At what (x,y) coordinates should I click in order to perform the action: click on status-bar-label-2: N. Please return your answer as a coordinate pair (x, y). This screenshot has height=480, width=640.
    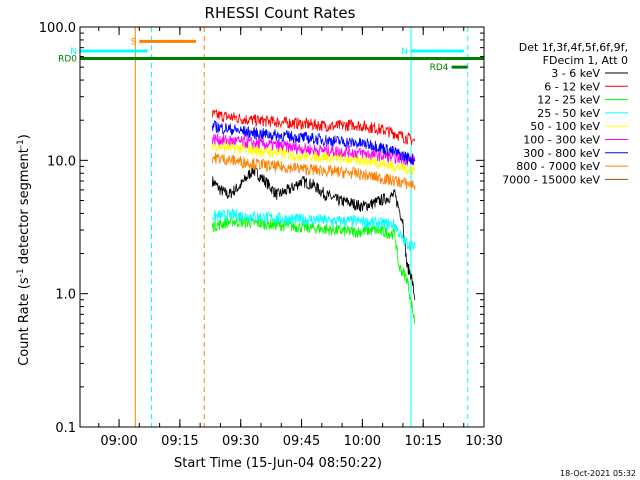
    Looking at the image, I should click on (404, 52).